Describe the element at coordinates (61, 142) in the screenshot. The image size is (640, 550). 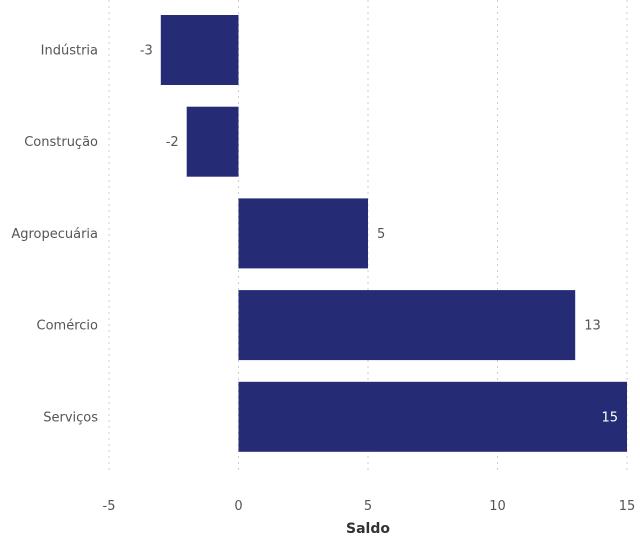
I see `category-label: Construção` at that location.